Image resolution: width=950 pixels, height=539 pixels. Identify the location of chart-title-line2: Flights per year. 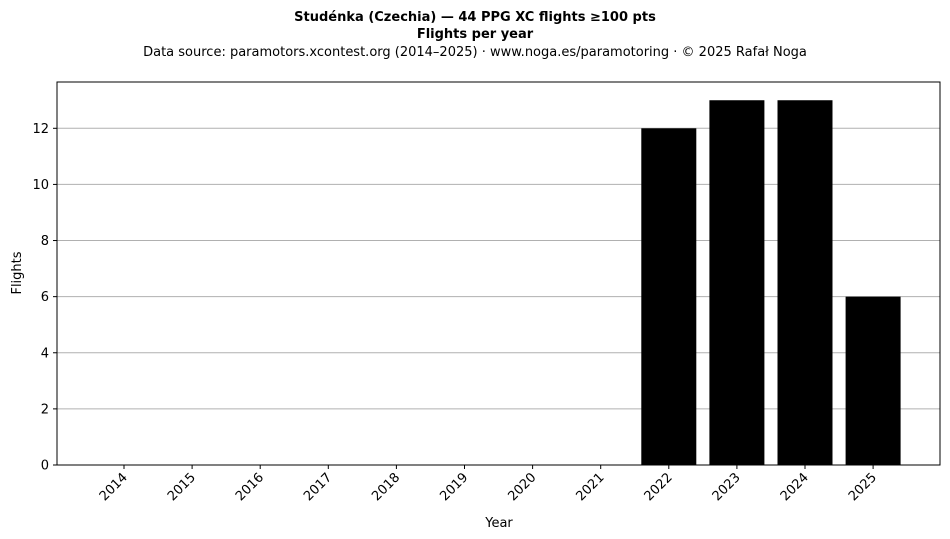
(475, 34).